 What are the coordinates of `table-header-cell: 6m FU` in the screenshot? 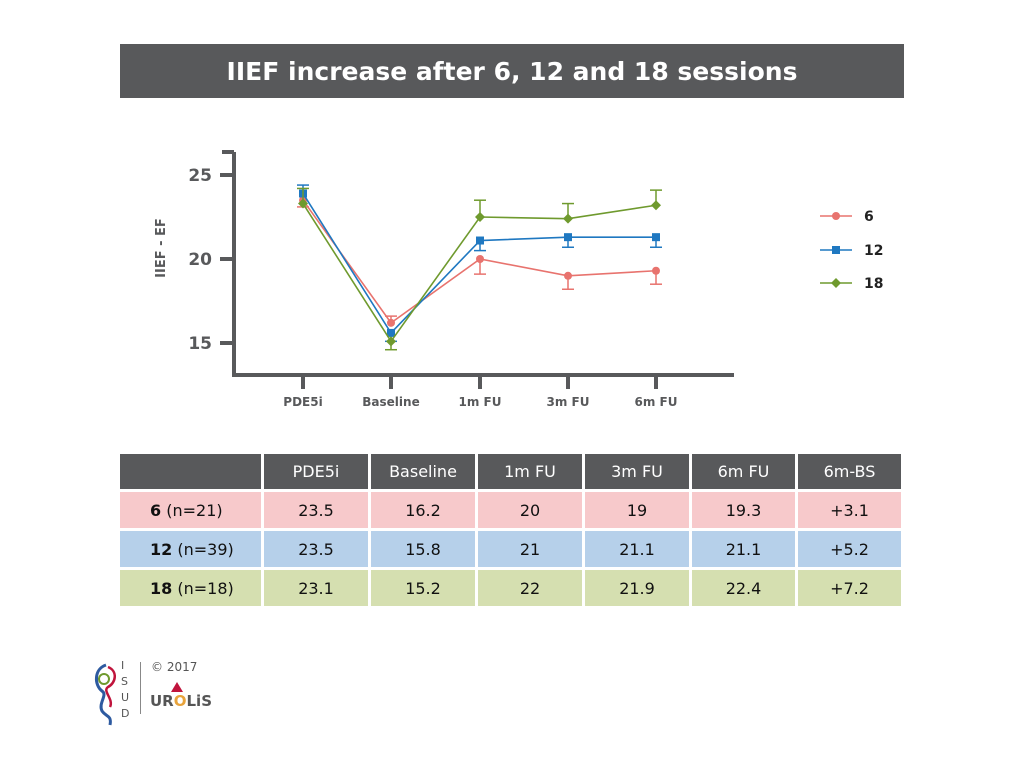 It's located at (743, 471).